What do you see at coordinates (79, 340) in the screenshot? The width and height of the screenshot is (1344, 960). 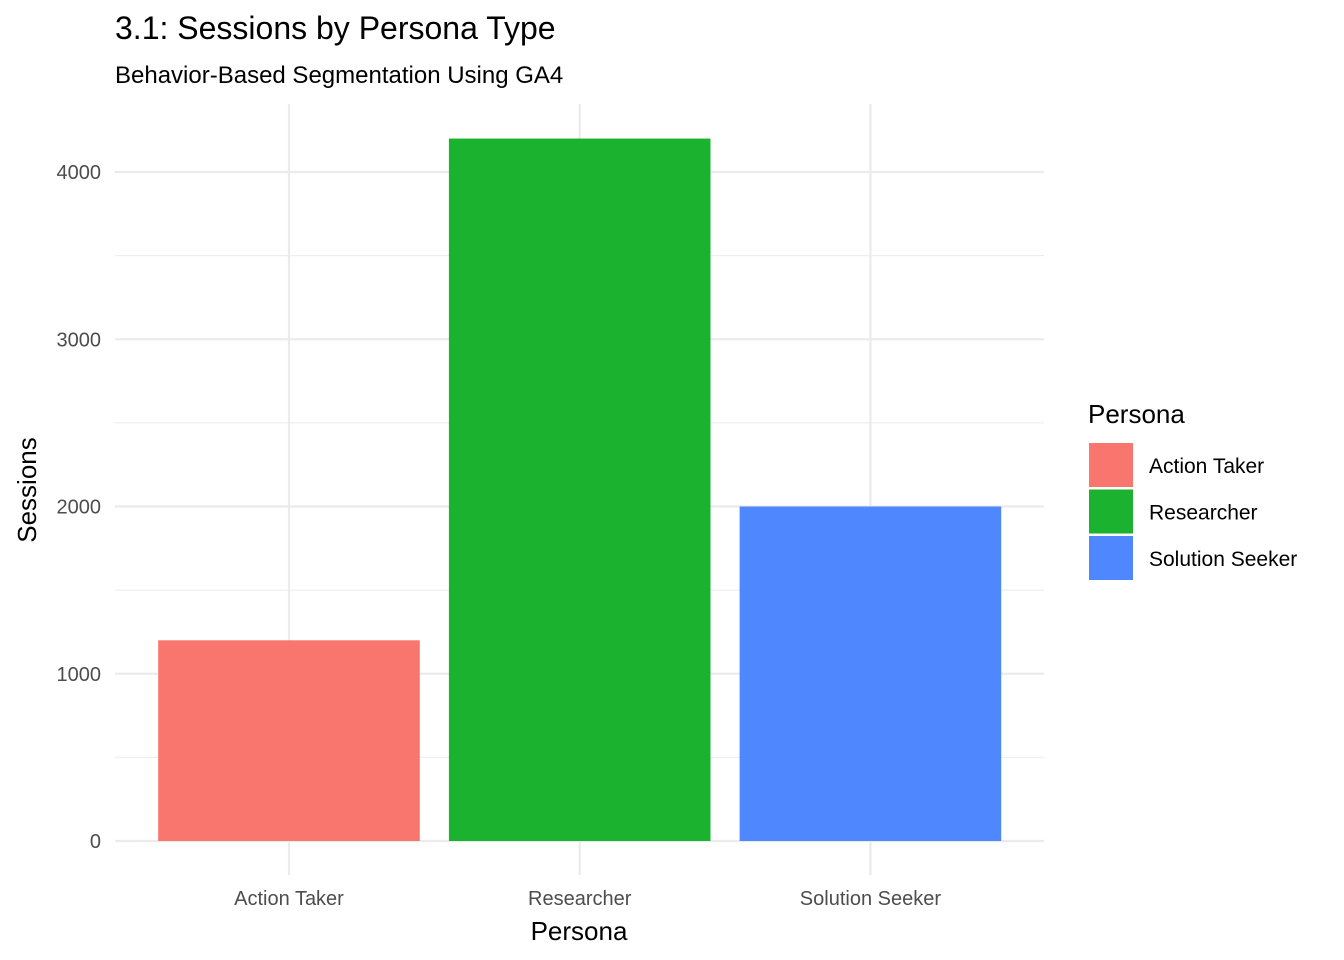 I see `y-tick-label: 3000` at bounding box center [79, 340].